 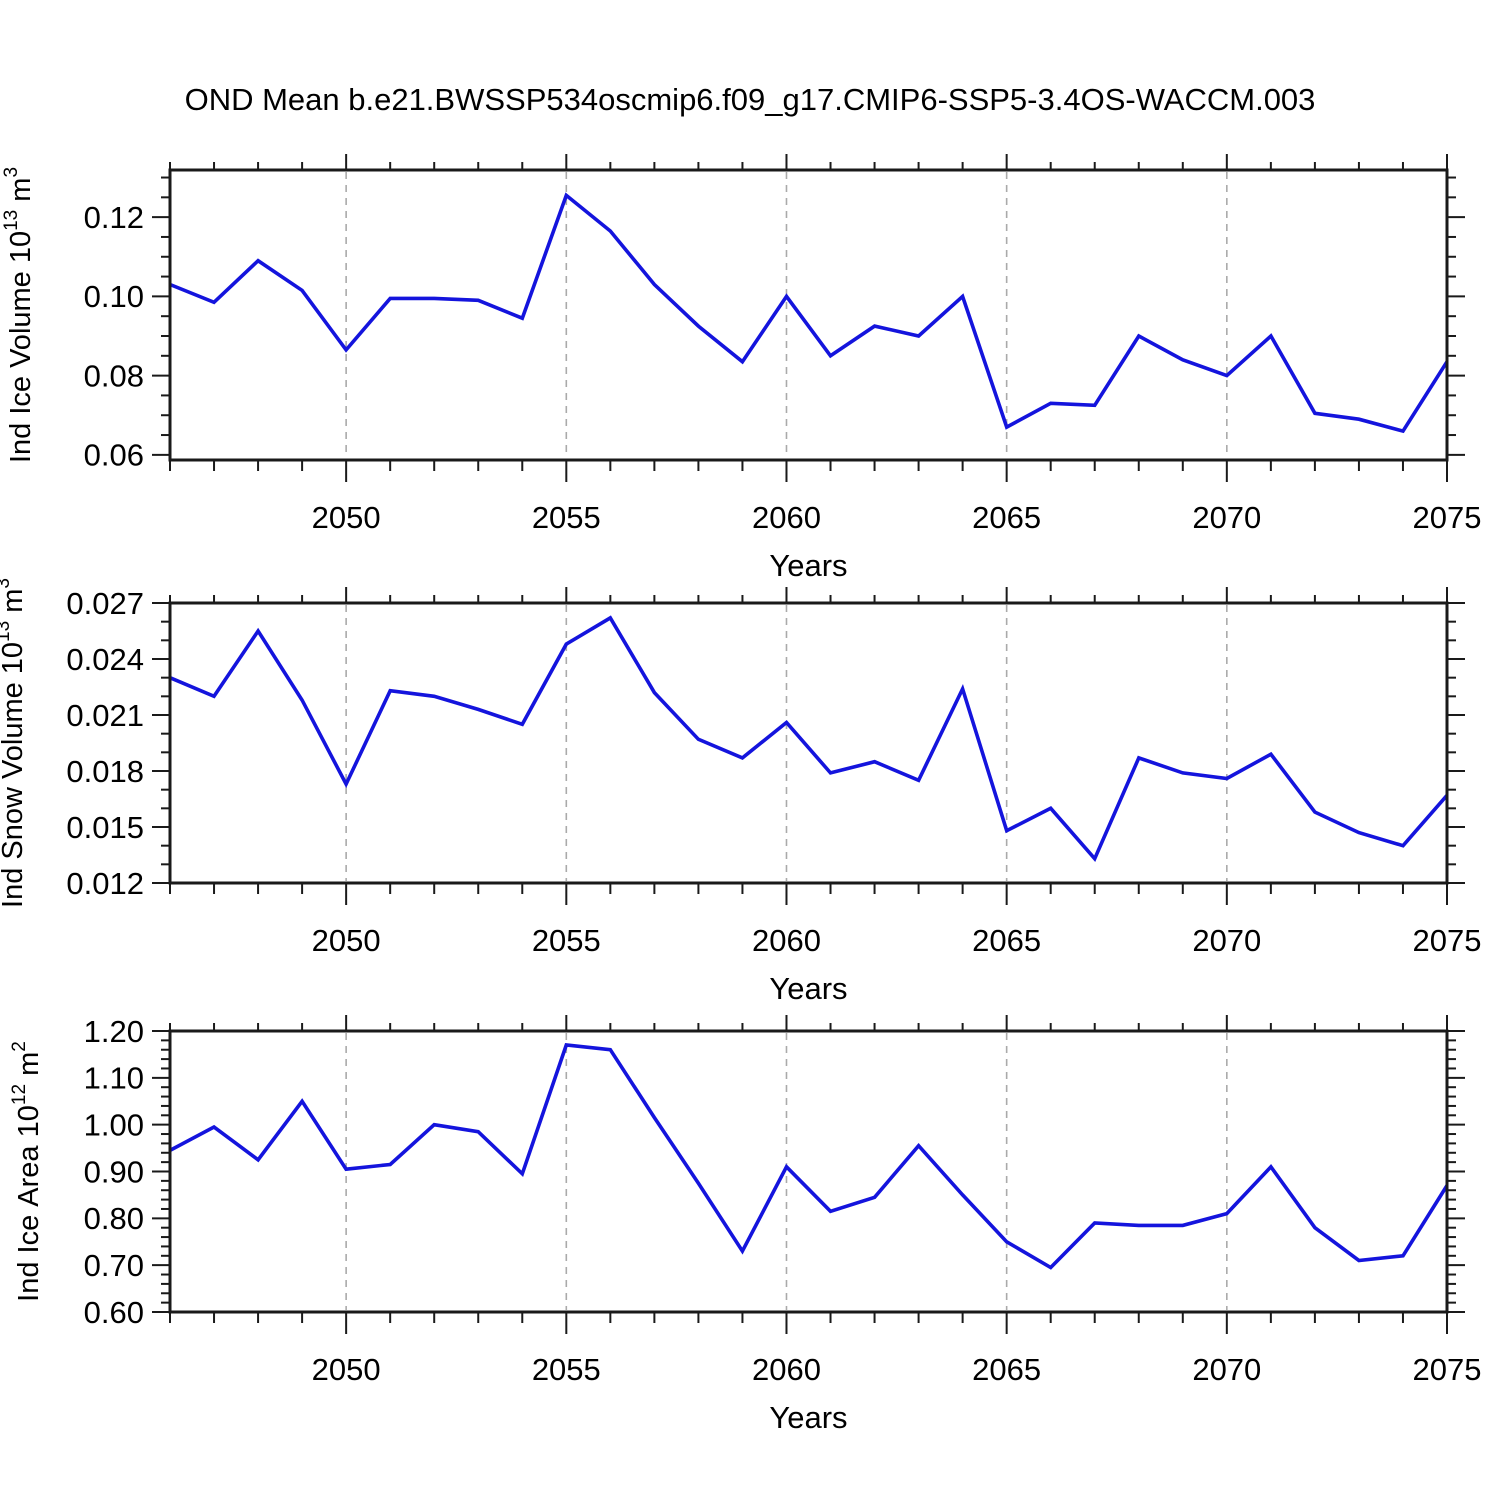 I want to click on y-tick-label: 0.70, so click(x=114, y=1265).